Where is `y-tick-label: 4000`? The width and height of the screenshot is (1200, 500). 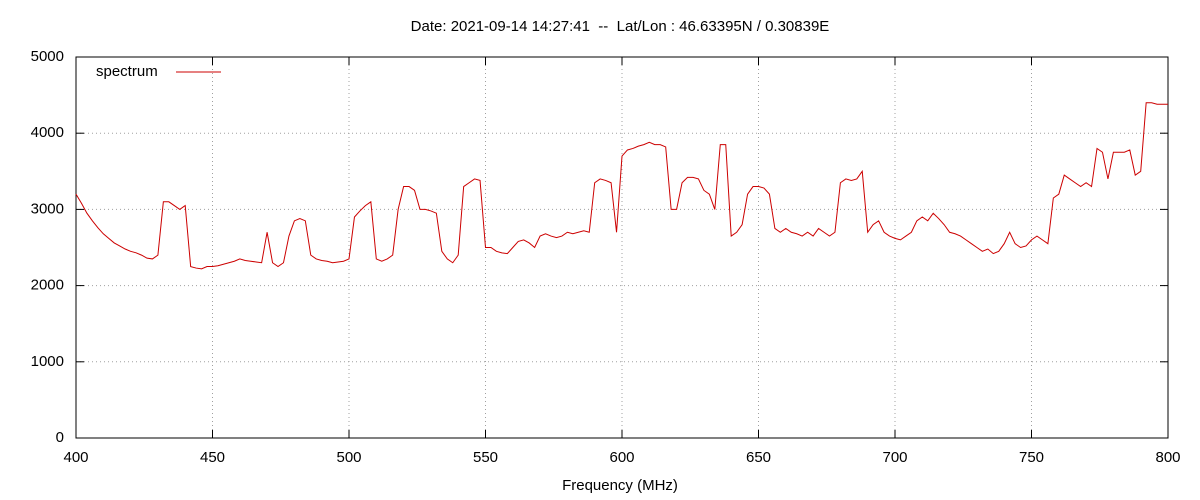
y-tick-label: 4000 is located at coordinates (47, 132).